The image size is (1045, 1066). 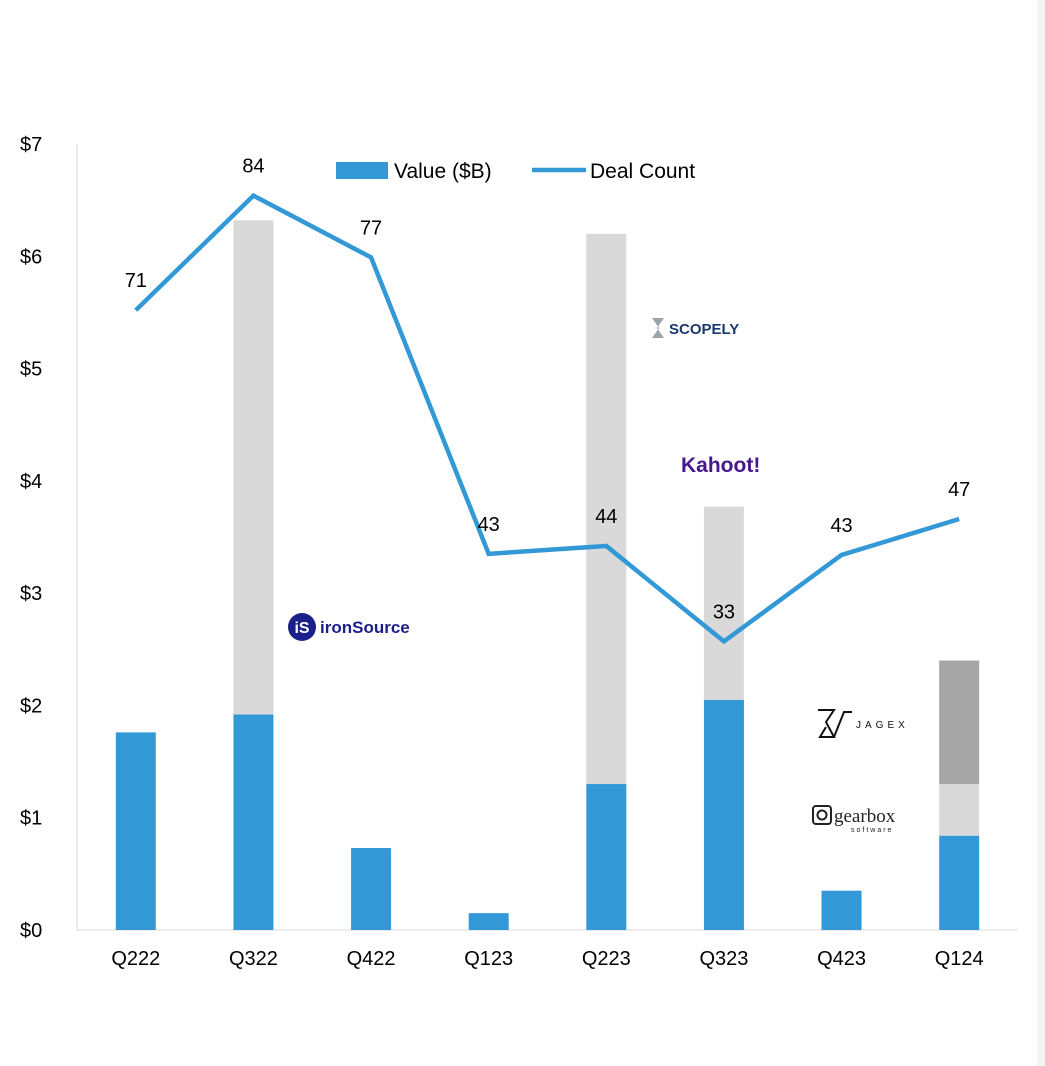 What do you see at coordinates (49, 538) in the screenshot?
I see `y-axis: $0 $1 $2 $3 $4 $5 $6 $7` at bounding box center [49, 538].